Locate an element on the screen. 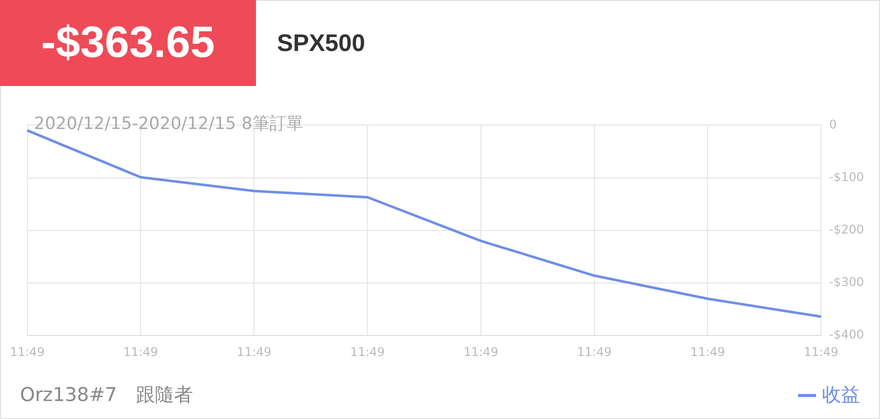  chart-subtitle: SPX500 is located at coordinates (321, 44).